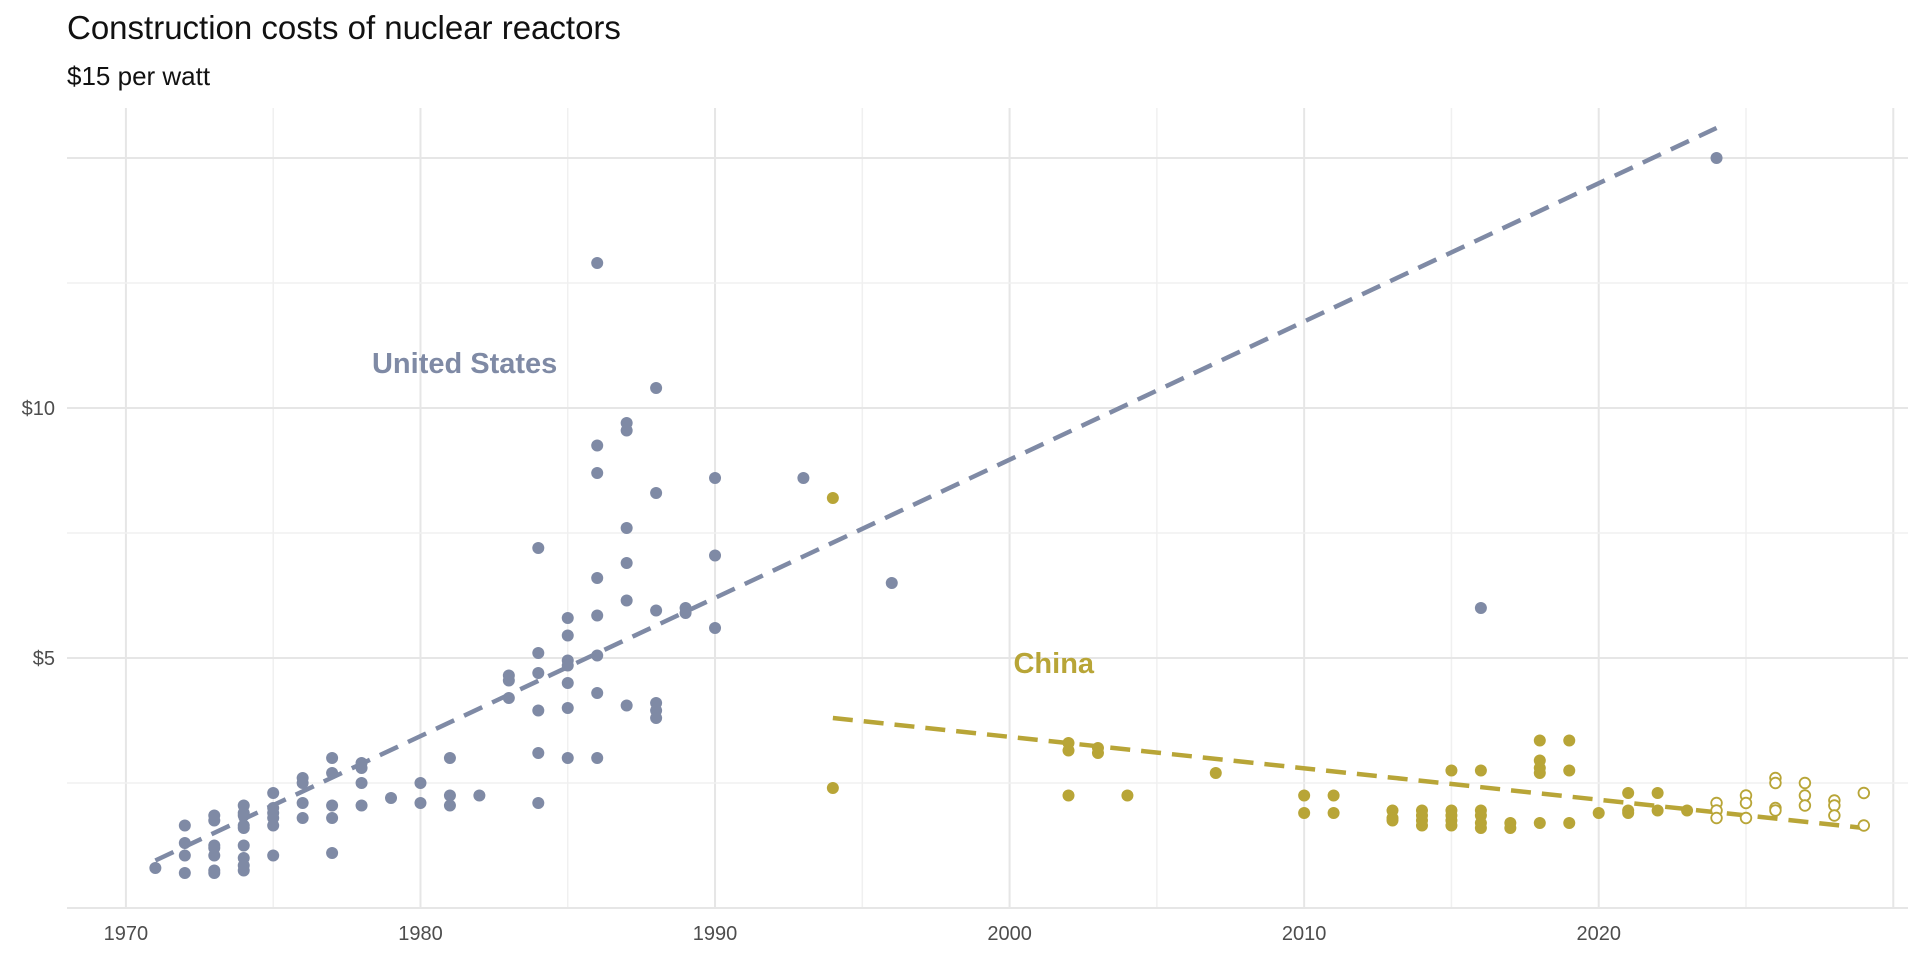 This screenshot has width=1920, height=960. I want to click on annotations: United States China, so click(733, 514).